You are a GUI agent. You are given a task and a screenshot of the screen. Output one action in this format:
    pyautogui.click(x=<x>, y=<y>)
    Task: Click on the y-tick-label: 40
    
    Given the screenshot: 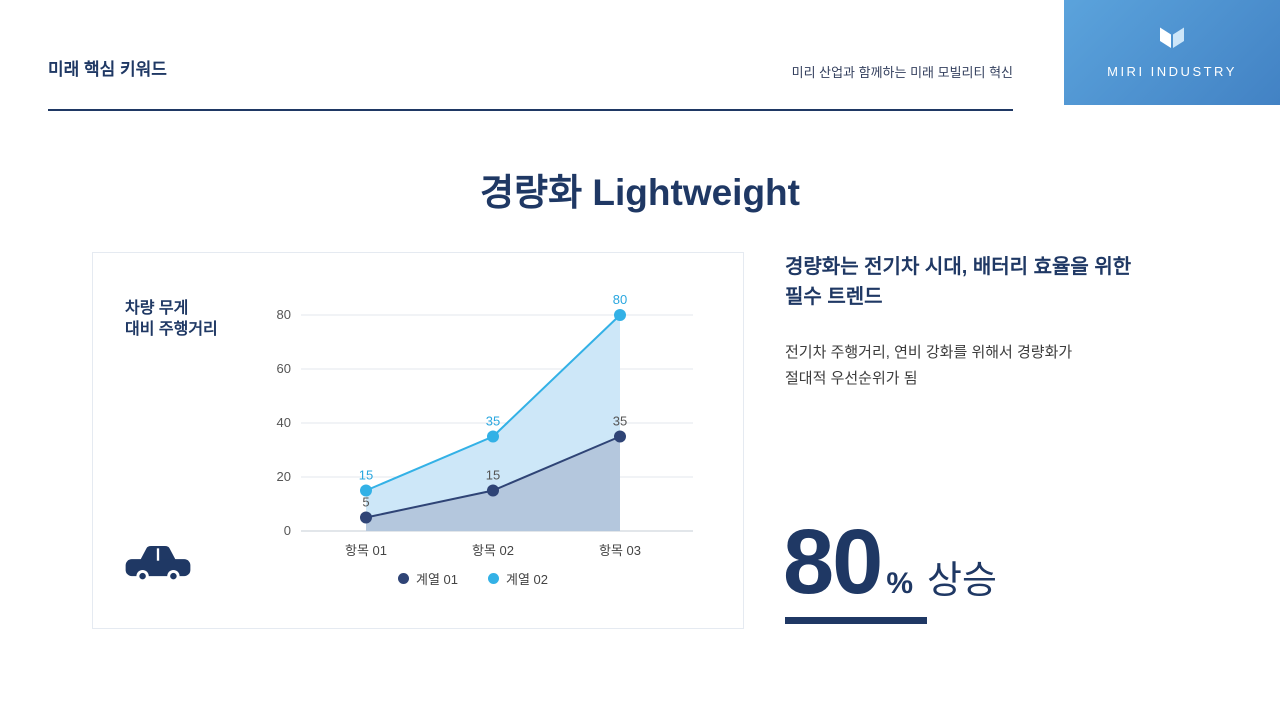 What is the action you would take?
    pyautogui.click(x=284, y=422)
    